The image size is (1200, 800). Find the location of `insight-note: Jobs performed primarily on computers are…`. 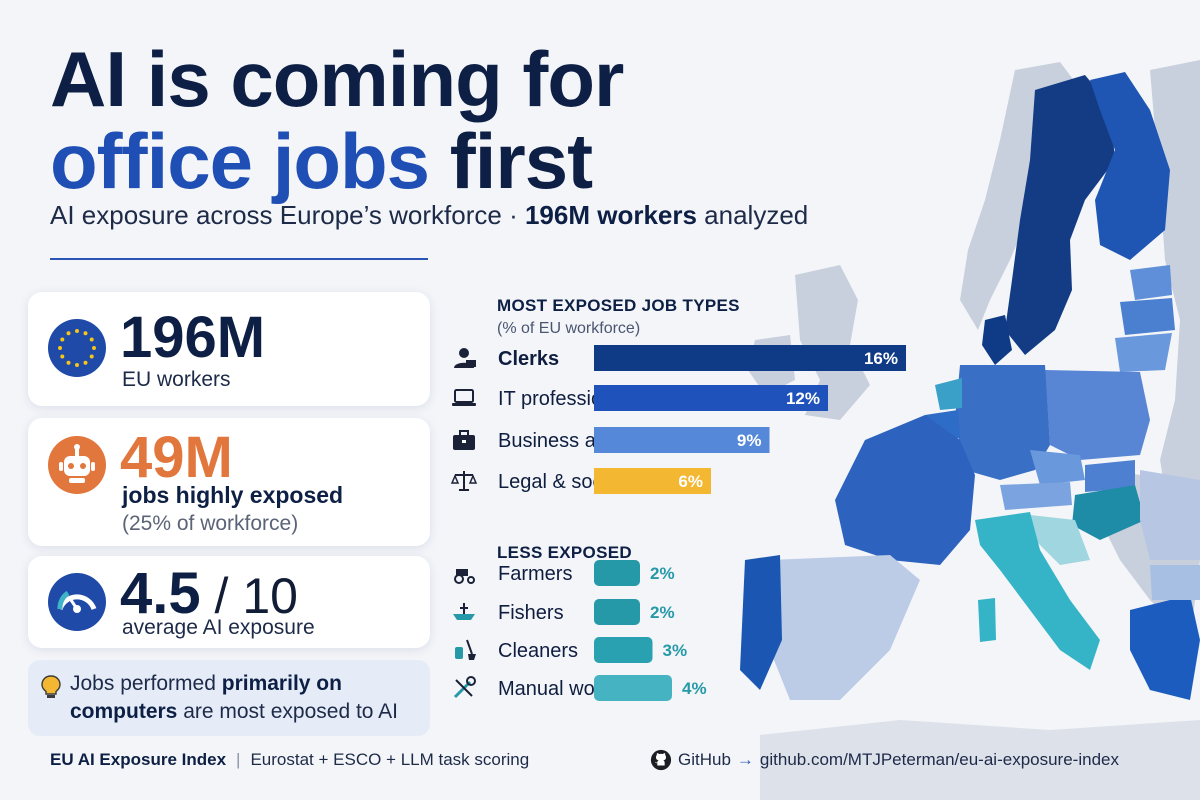

insight-note: Jobs performed primarily on computers are… is located at coordinates (229, 698).